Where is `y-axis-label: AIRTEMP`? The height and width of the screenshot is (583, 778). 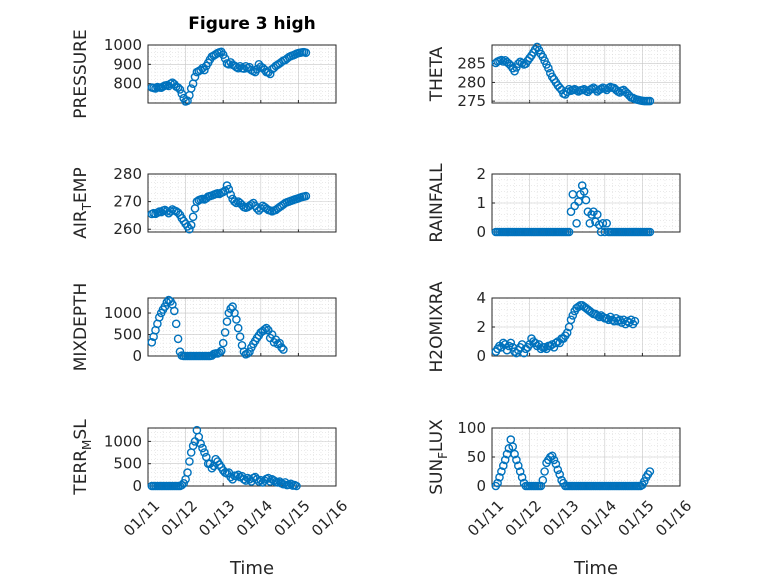 y-axis-label: AIRTEMP is located at coordinates (82, 202).